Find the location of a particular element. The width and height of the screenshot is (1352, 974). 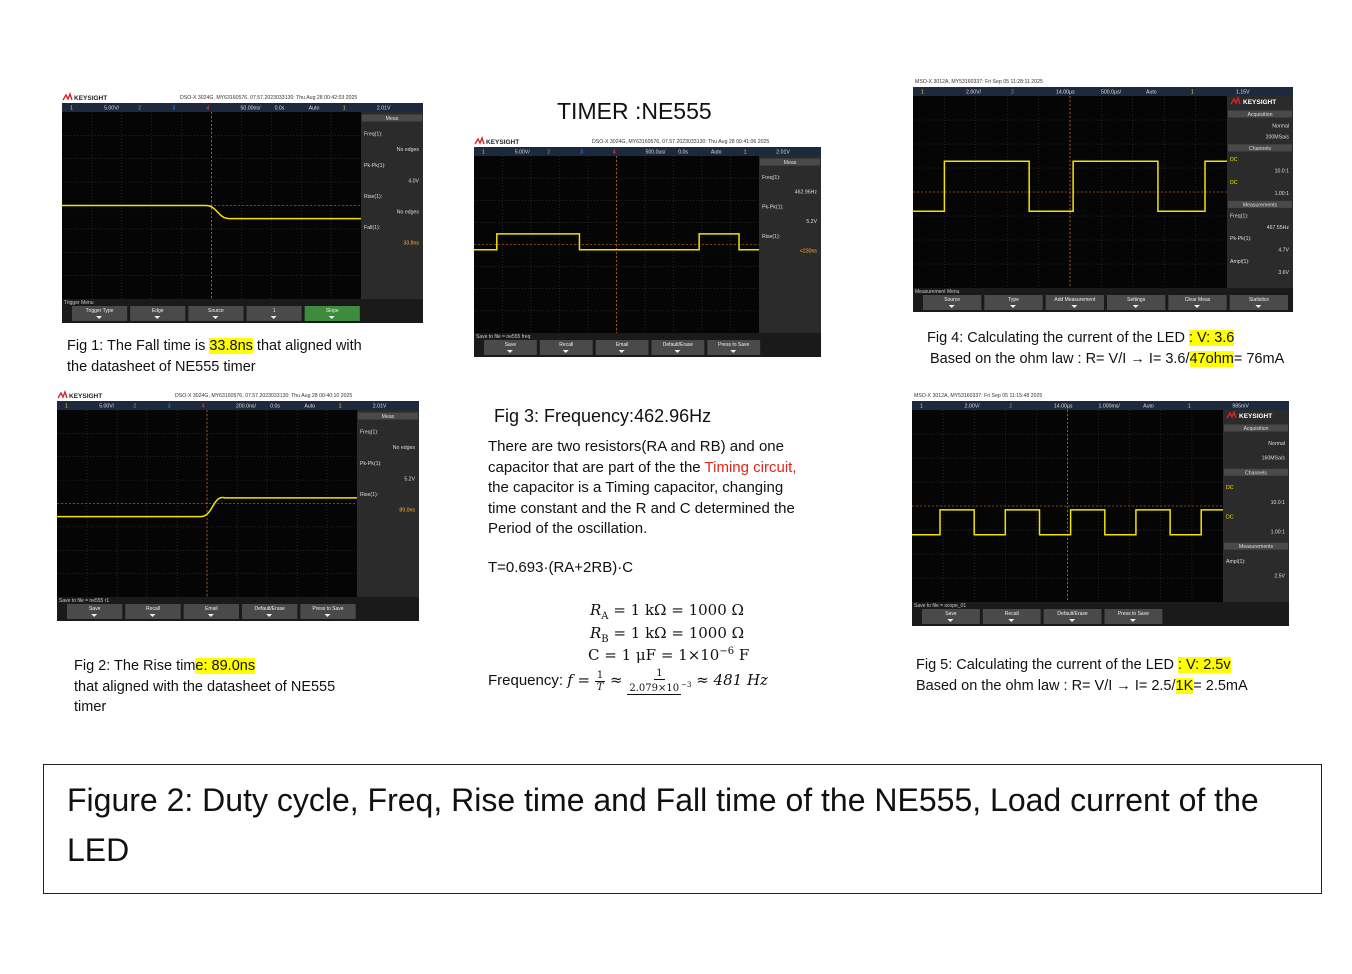

panel-item: Pk-Pk(1): is located at coordinates (1241, 239).